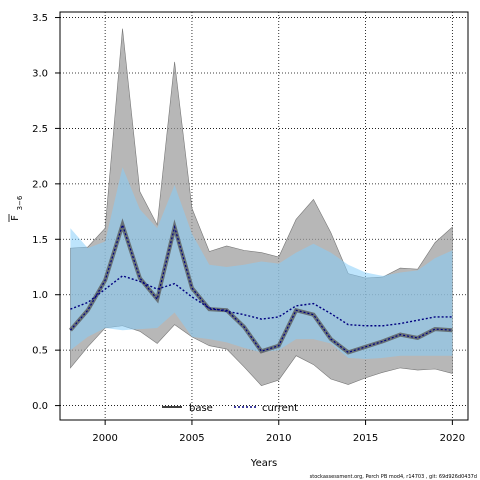  Describe the element at coordinates (452, 438) in the screenshot. I see `x-tick-label-4: 2020` at that location.